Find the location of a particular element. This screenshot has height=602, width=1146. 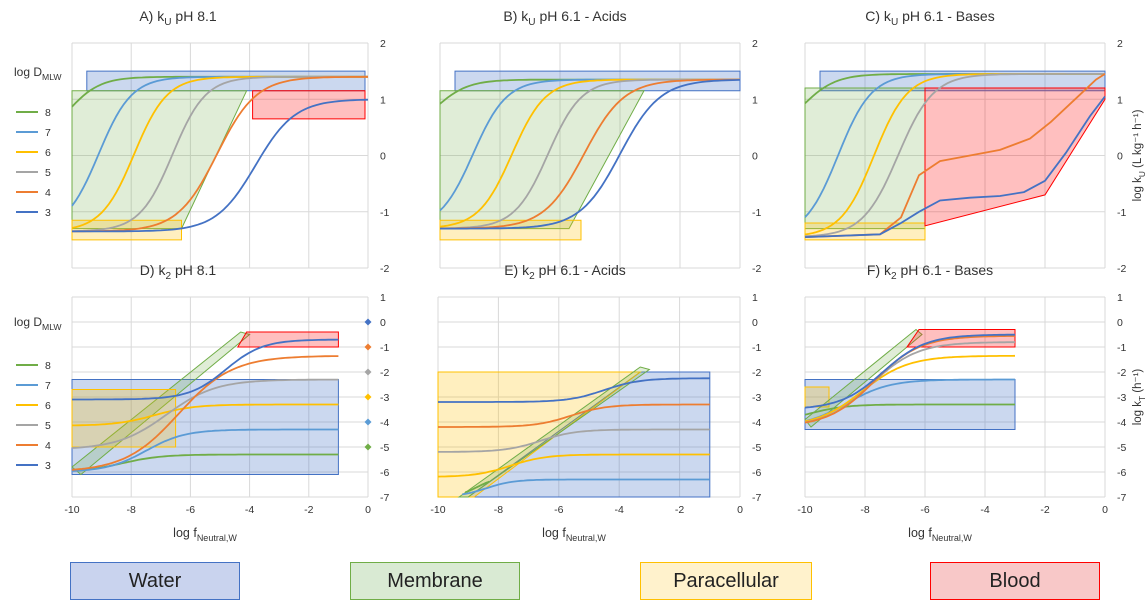

legend-paracellular: Paracellular is located at coordinates (726, 581).